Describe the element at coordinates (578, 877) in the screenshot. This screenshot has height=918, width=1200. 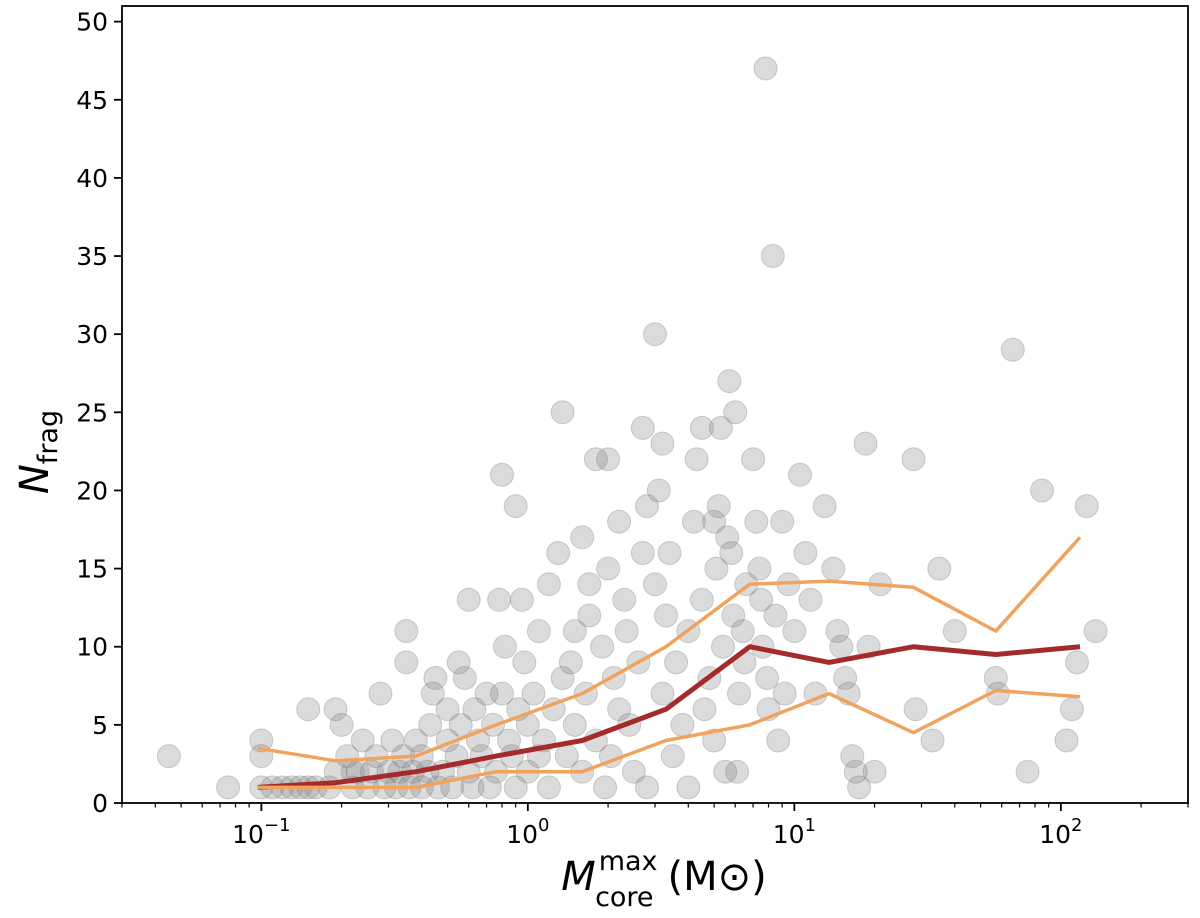
I see `x-label-main: M` at that location.